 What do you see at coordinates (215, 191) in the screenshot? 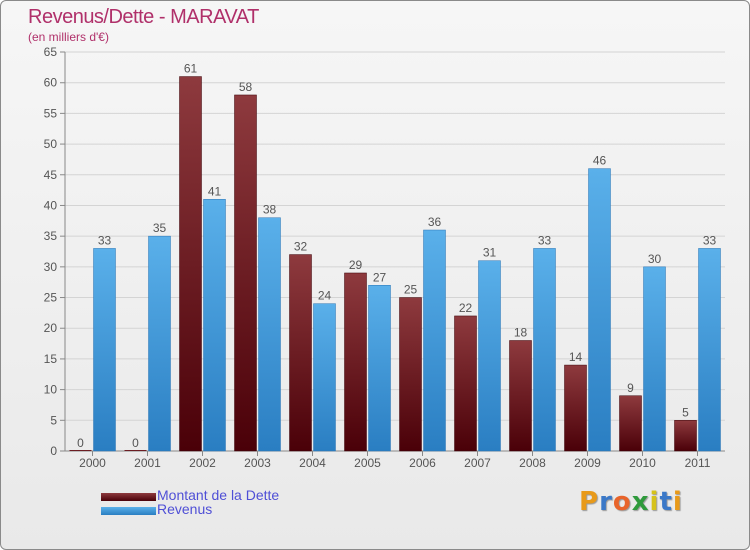
I see `data-label-revenus: 41` at bounding box center [215, 191].